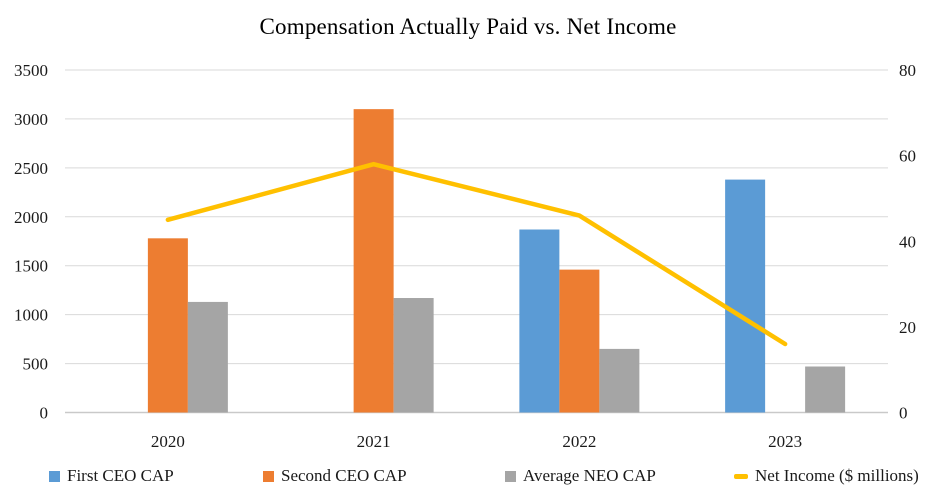 The image size is (936, 498). What do you see at coordinates (31, 266) in the screenshot?
I see `left-axis-tick-label: 1500` at bounding box center [31, 266].